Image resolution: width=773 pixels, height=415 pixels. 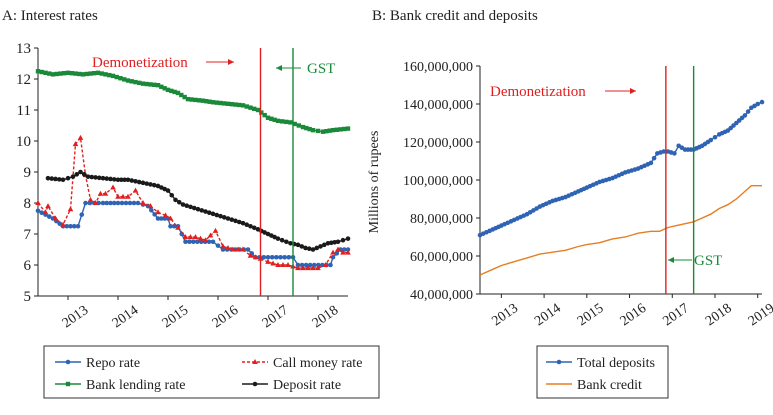 What do you see at coordinates (438, 143) in the screenshot?
I see `panel-b-y-tick-label: 120,000,000` at bounding box center [438, 143].